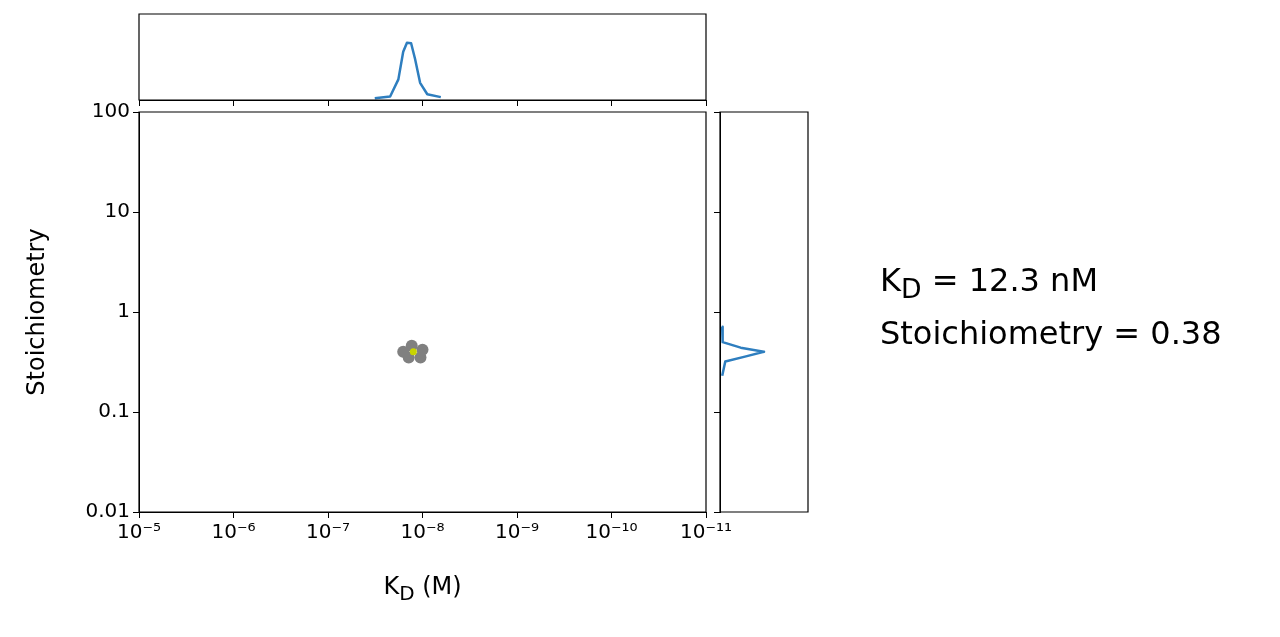 This screenshot has height=637, width=1280. I want to click on y-tick-label: 1, so click(123, 310).